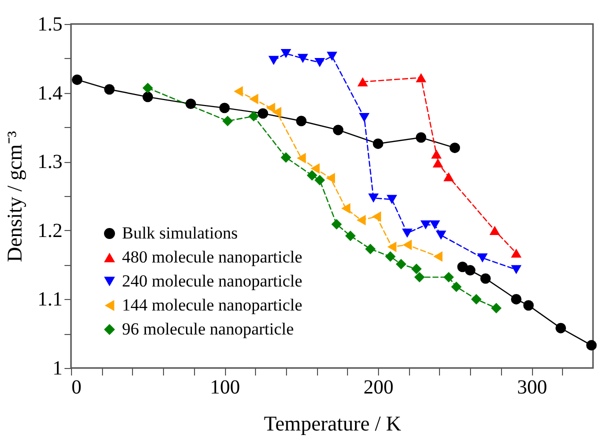 This screenshot has height=438, width=599. I want to click on y-tick-label: 1.2, so click(50, 231).